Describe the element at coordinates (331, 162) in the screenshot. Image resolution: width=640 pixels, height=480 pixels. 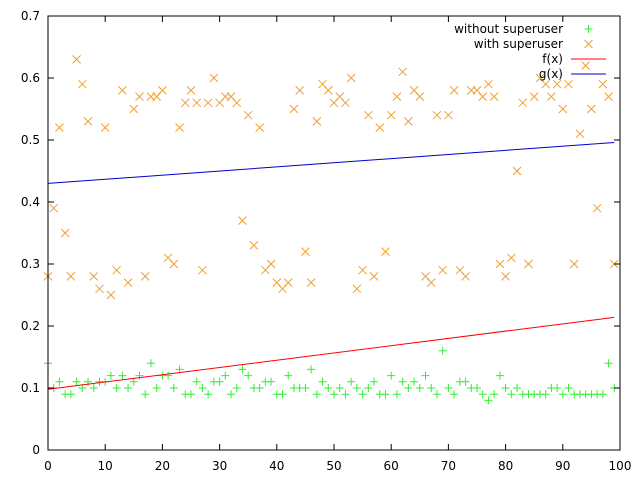
I see `line-g-x` at that location.